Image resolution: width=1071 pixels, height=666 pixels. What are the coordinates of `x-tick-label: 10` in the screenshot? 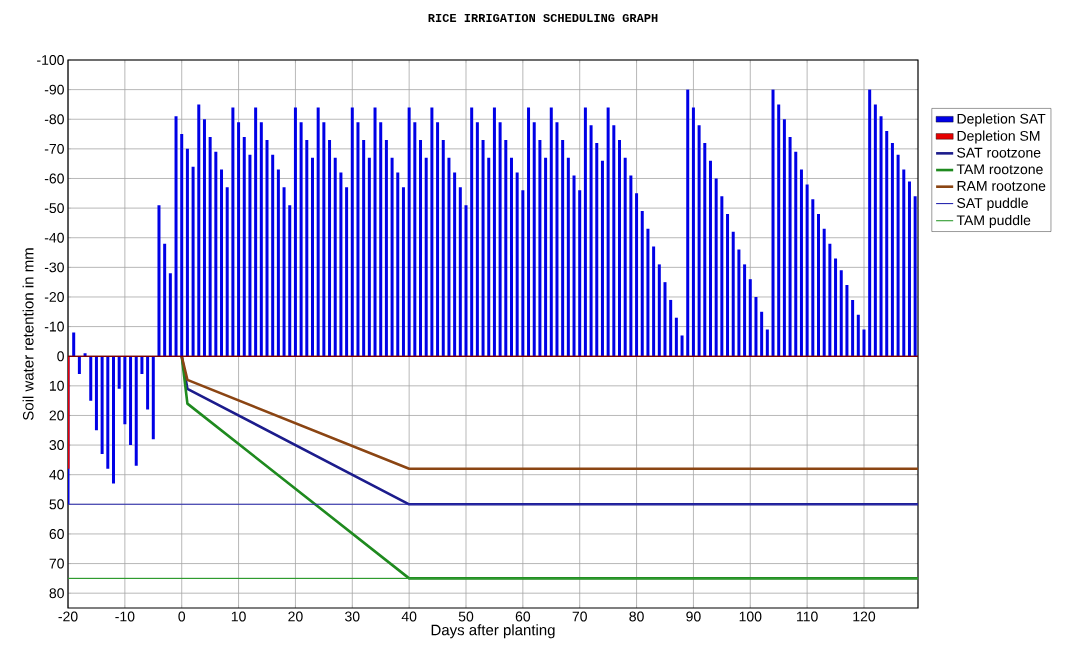 It's located at (238, 616).